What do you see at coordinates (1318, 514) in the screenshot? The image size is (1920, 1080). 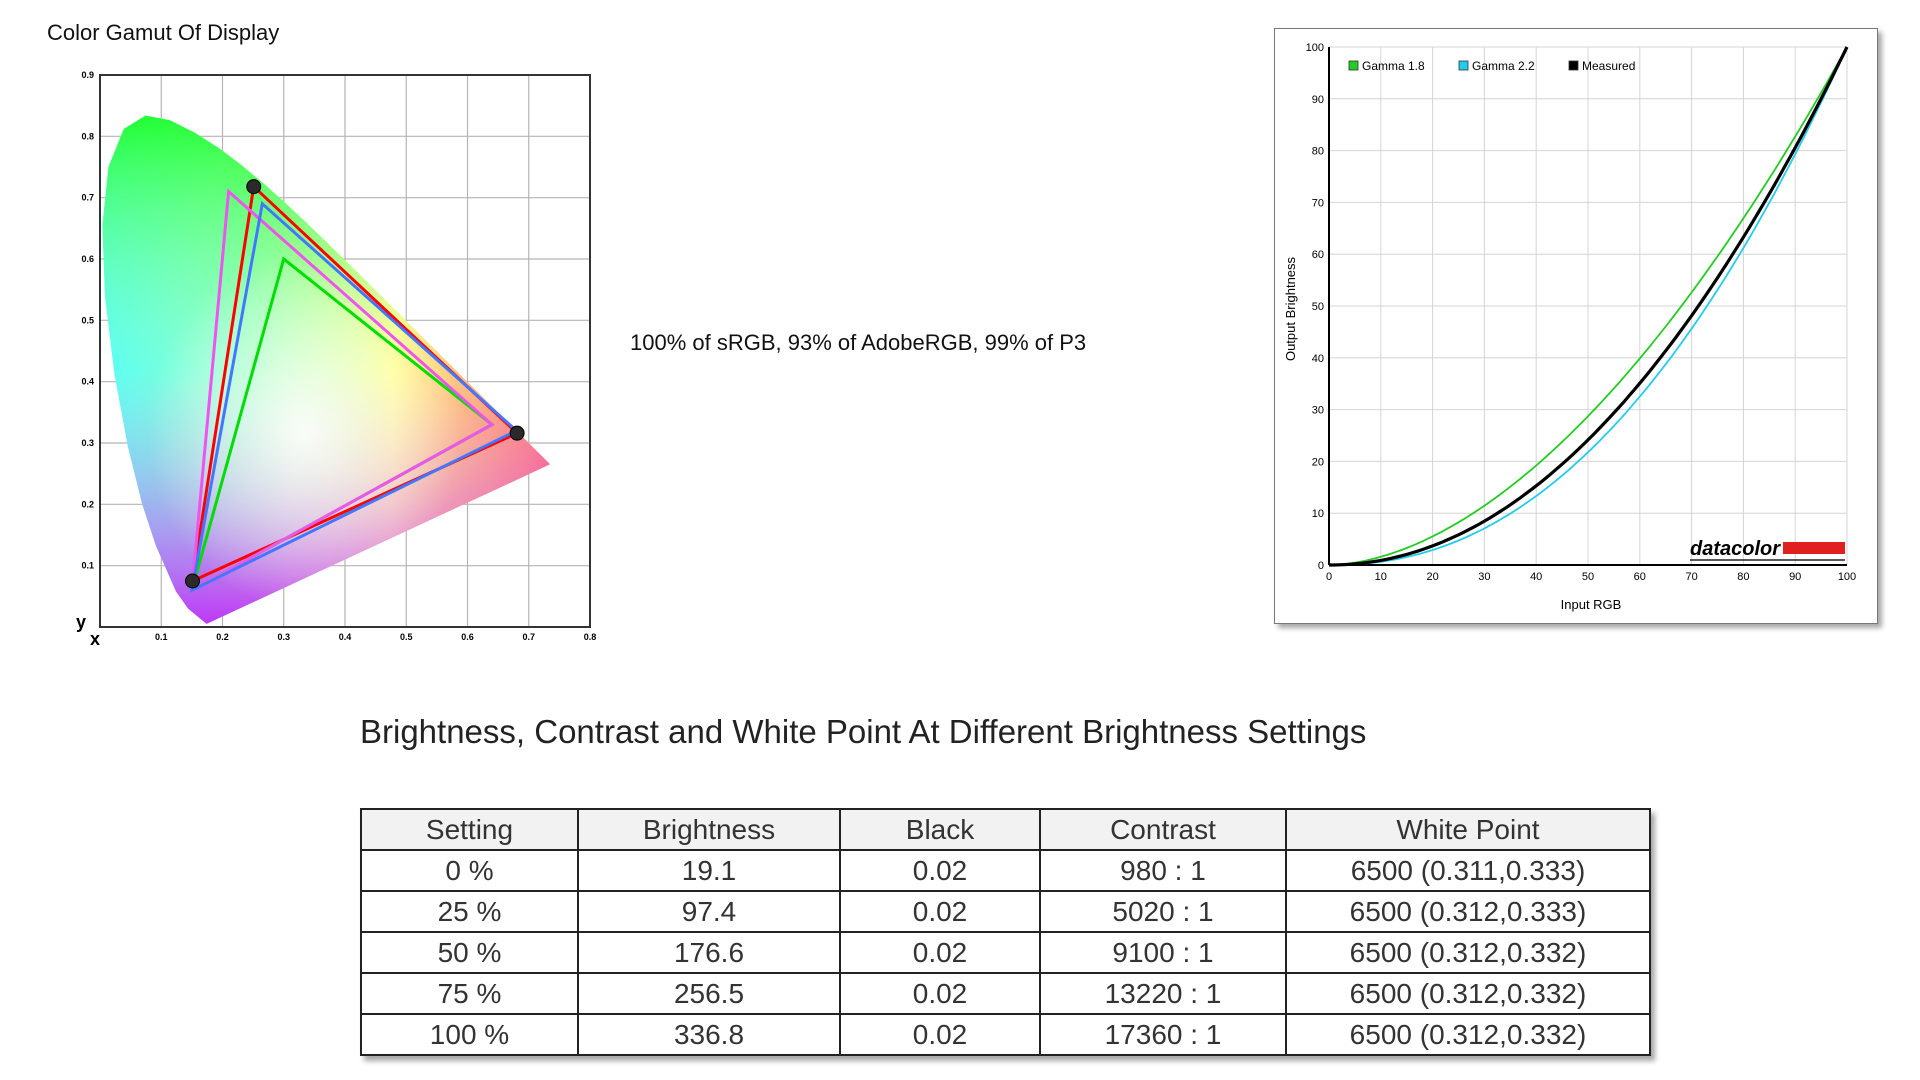 I see `gamma-y-tick-label: 10` at bounding box center [1318, 514].